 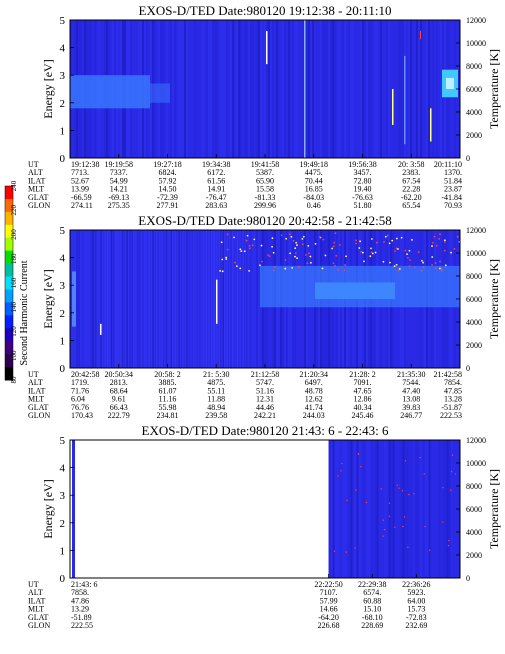 What do you see at coordinates (329, 600) in the screenshot?
I see `ephemeris-value-ilat: 57.99` at bounding box center [329, 600].